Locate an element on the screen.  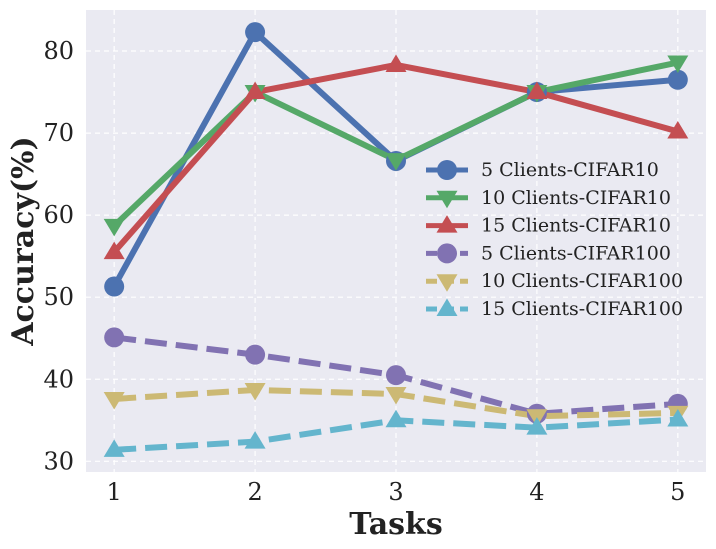
x-tick-label: 3 is located at coordinates (395, 492).